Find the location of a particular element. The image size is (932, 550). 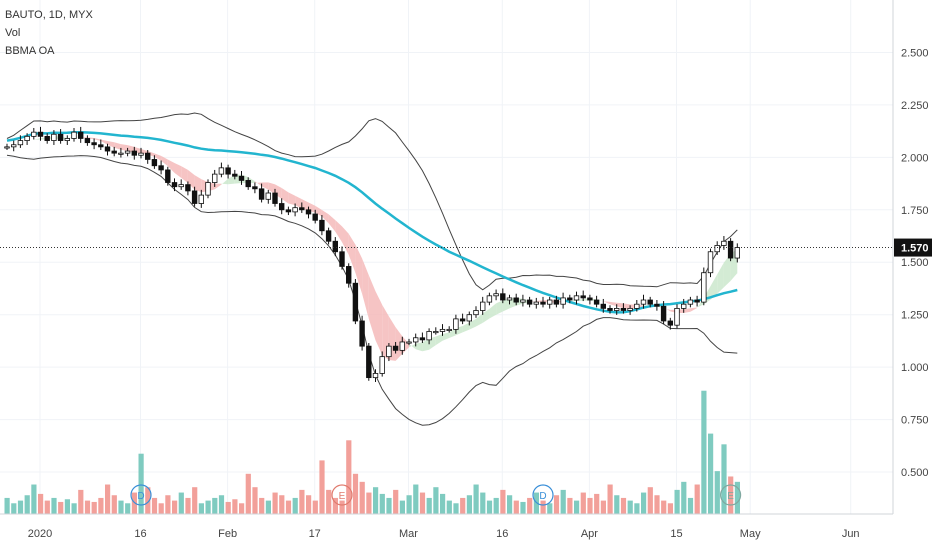

time-axis: 202016Feb17Mar16Apr15MayJun16Jul15 is located at coordinates (466, 526).